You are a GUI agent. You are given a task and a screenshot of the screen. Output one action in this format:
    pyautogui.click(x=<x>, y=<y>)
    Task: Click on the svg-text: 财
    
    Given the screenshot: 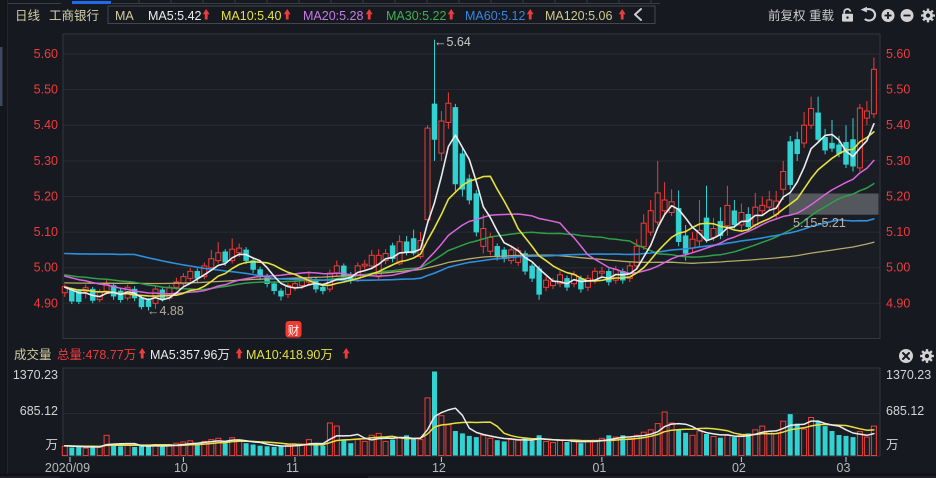 What is the action you would take?
    pyautogui.click(x=294, y=331)
    